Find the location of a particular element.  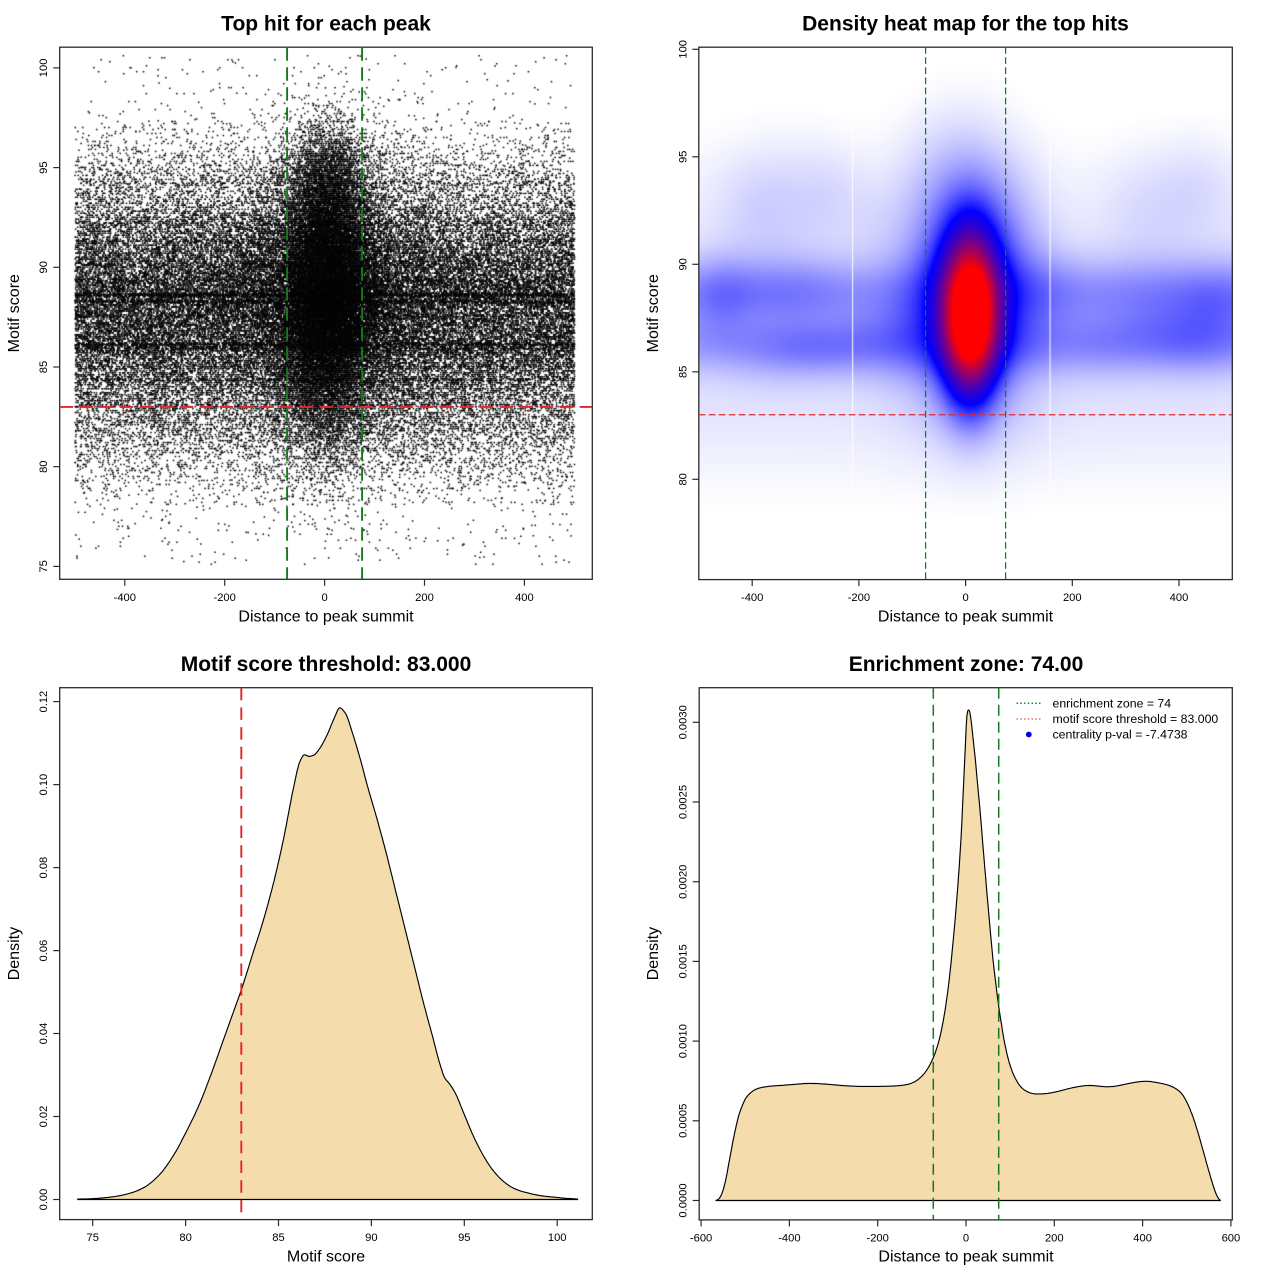

svg-text: 0.02 is located at coordinates (44, 1117).